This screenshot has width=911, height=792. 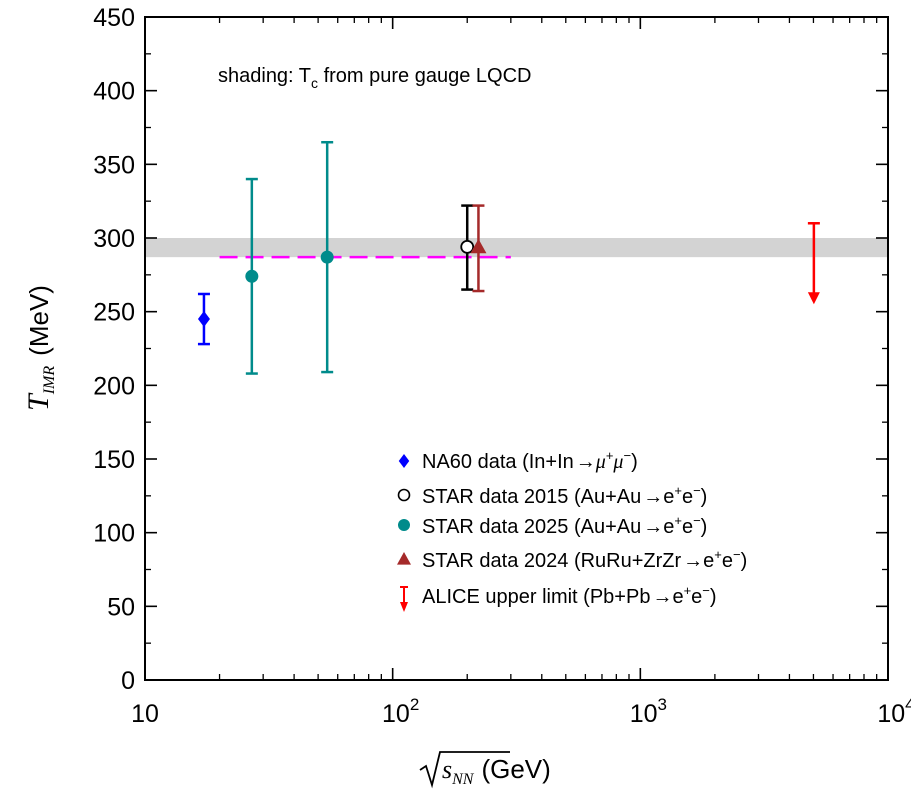 I want to click on y-tick-label: 150, so click(x=114, y=460).